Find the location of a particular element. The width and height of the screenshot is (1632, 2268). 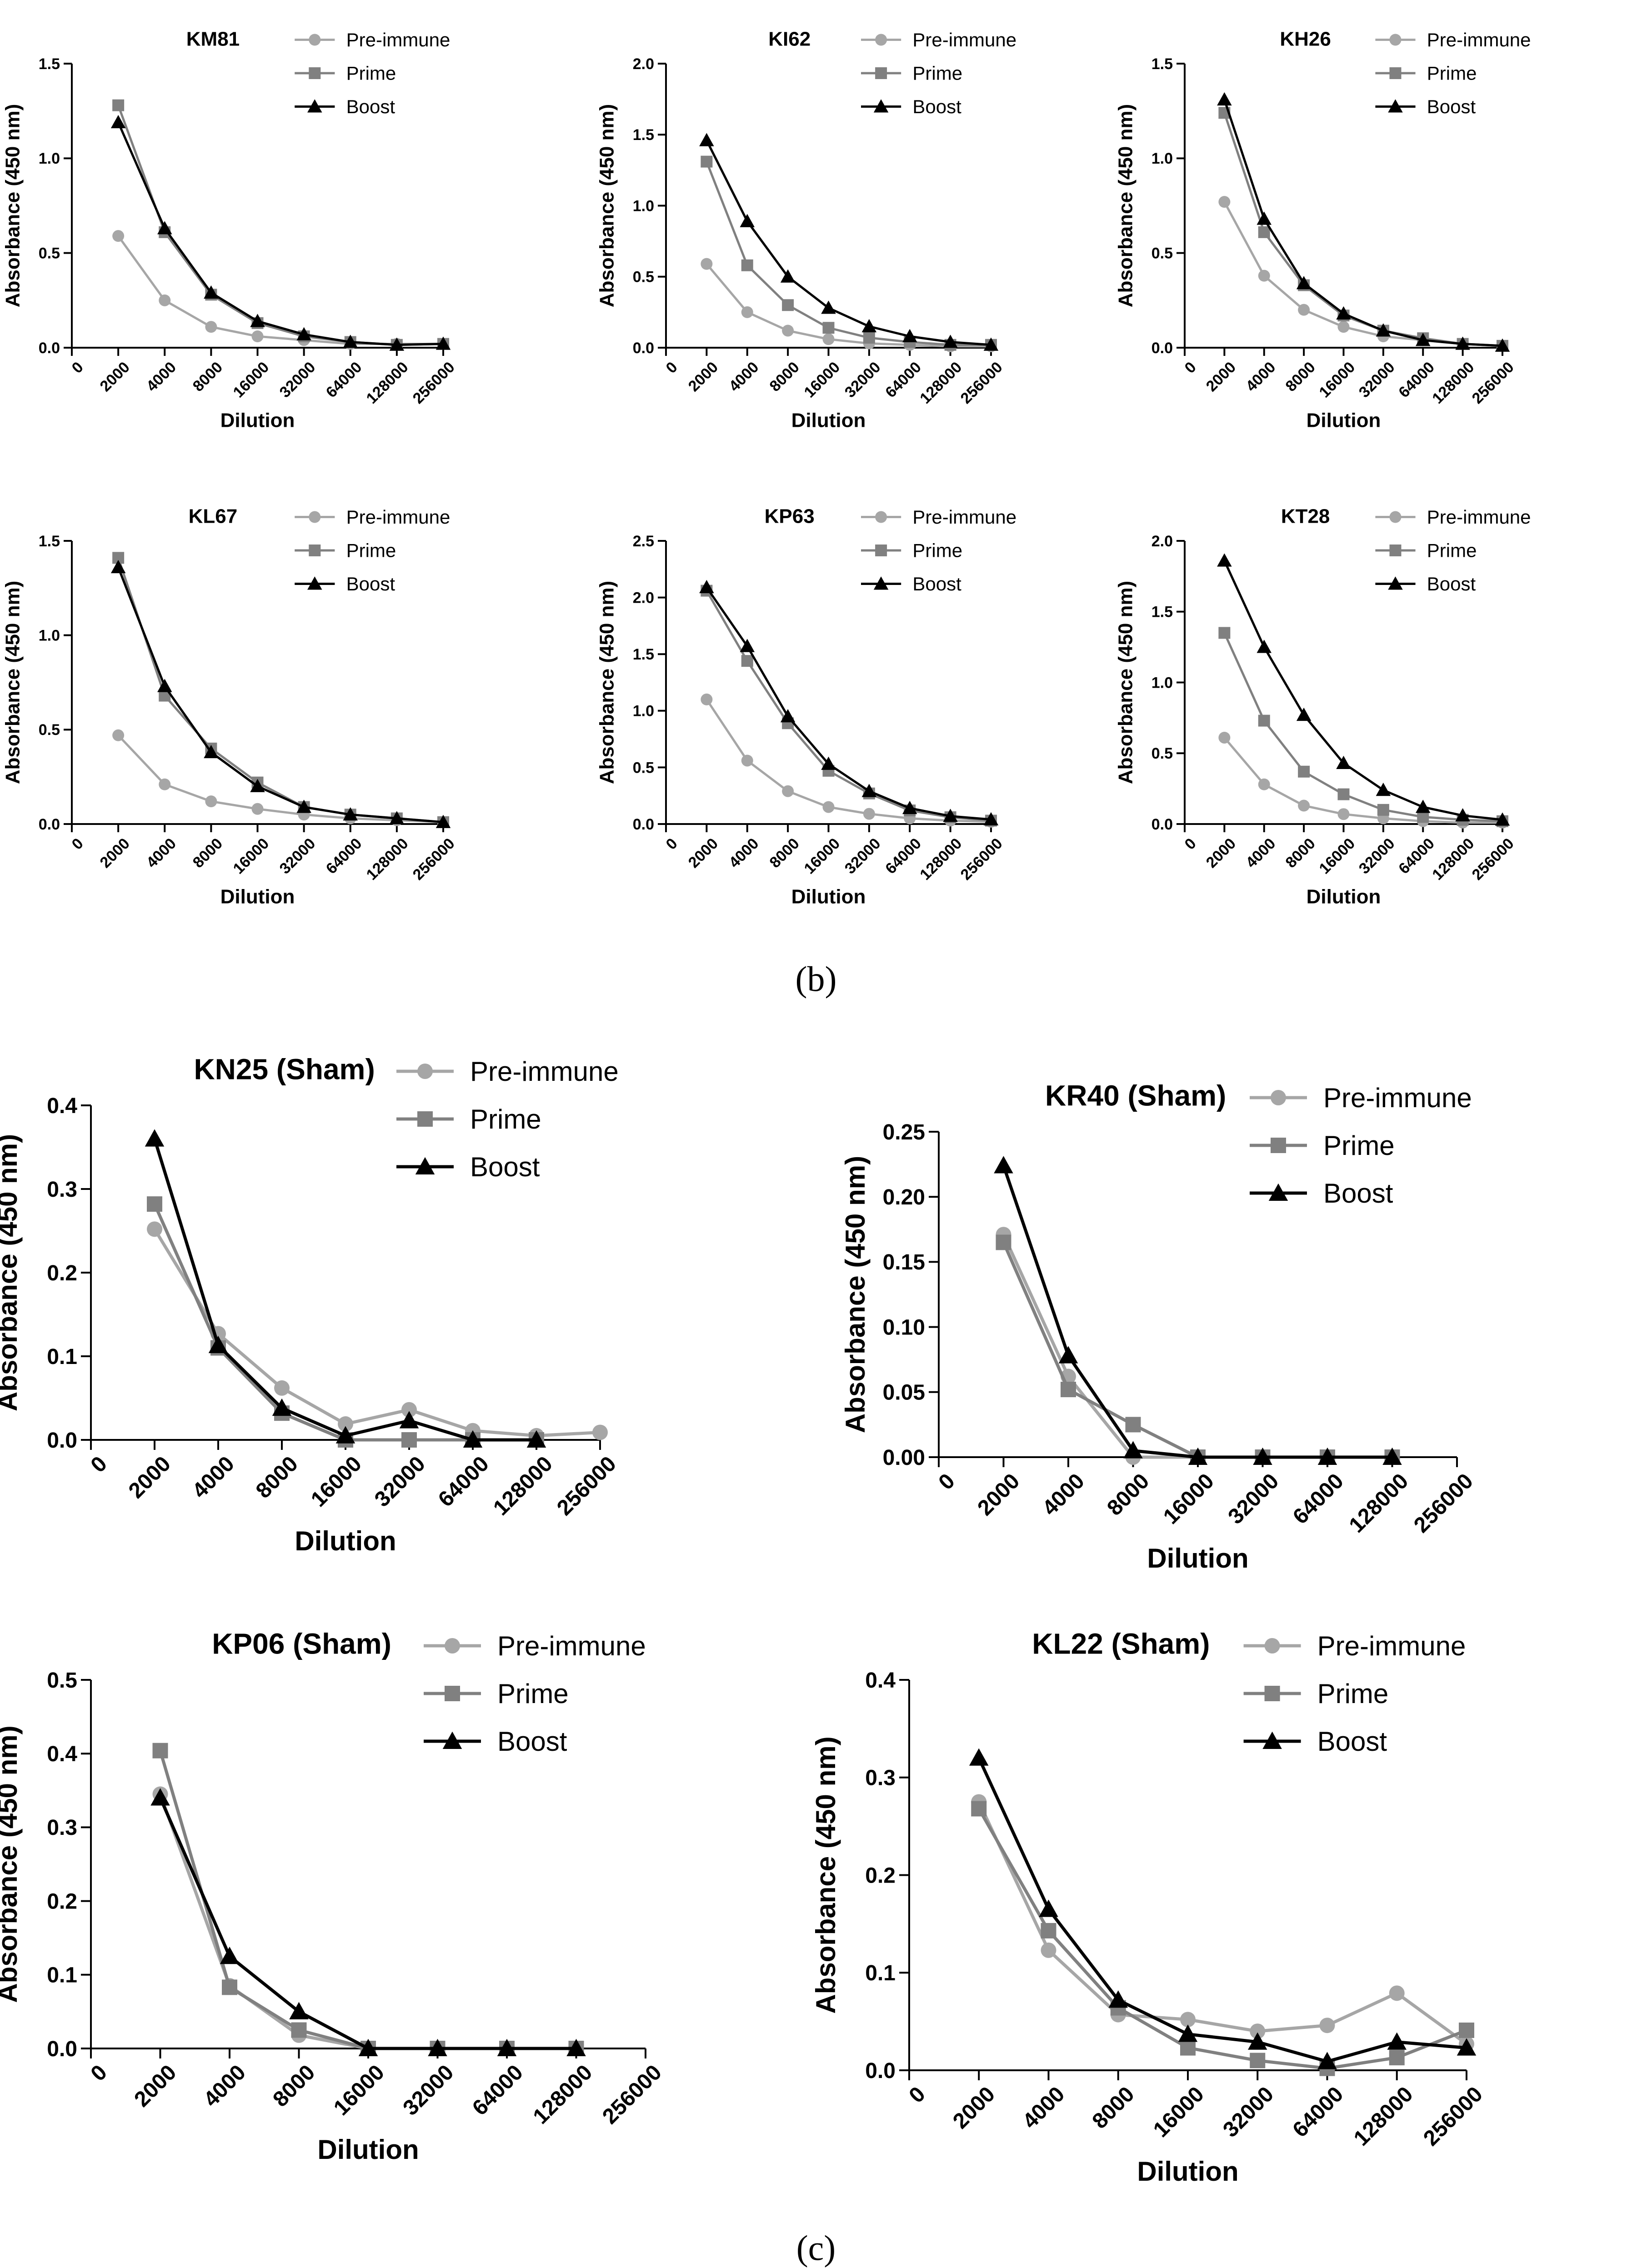

y-tick-label: 0.10 is located at coordinates (904, 1327).